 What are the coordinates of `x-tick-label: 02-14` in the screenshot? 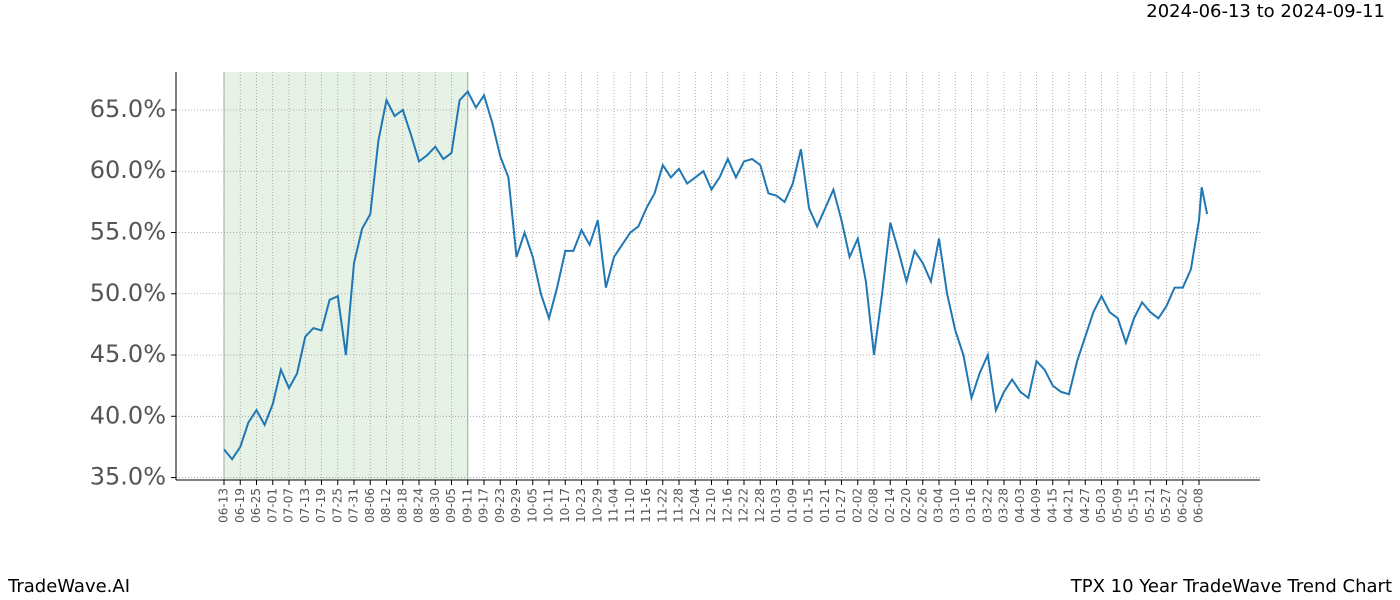 It's located at (890, 505).